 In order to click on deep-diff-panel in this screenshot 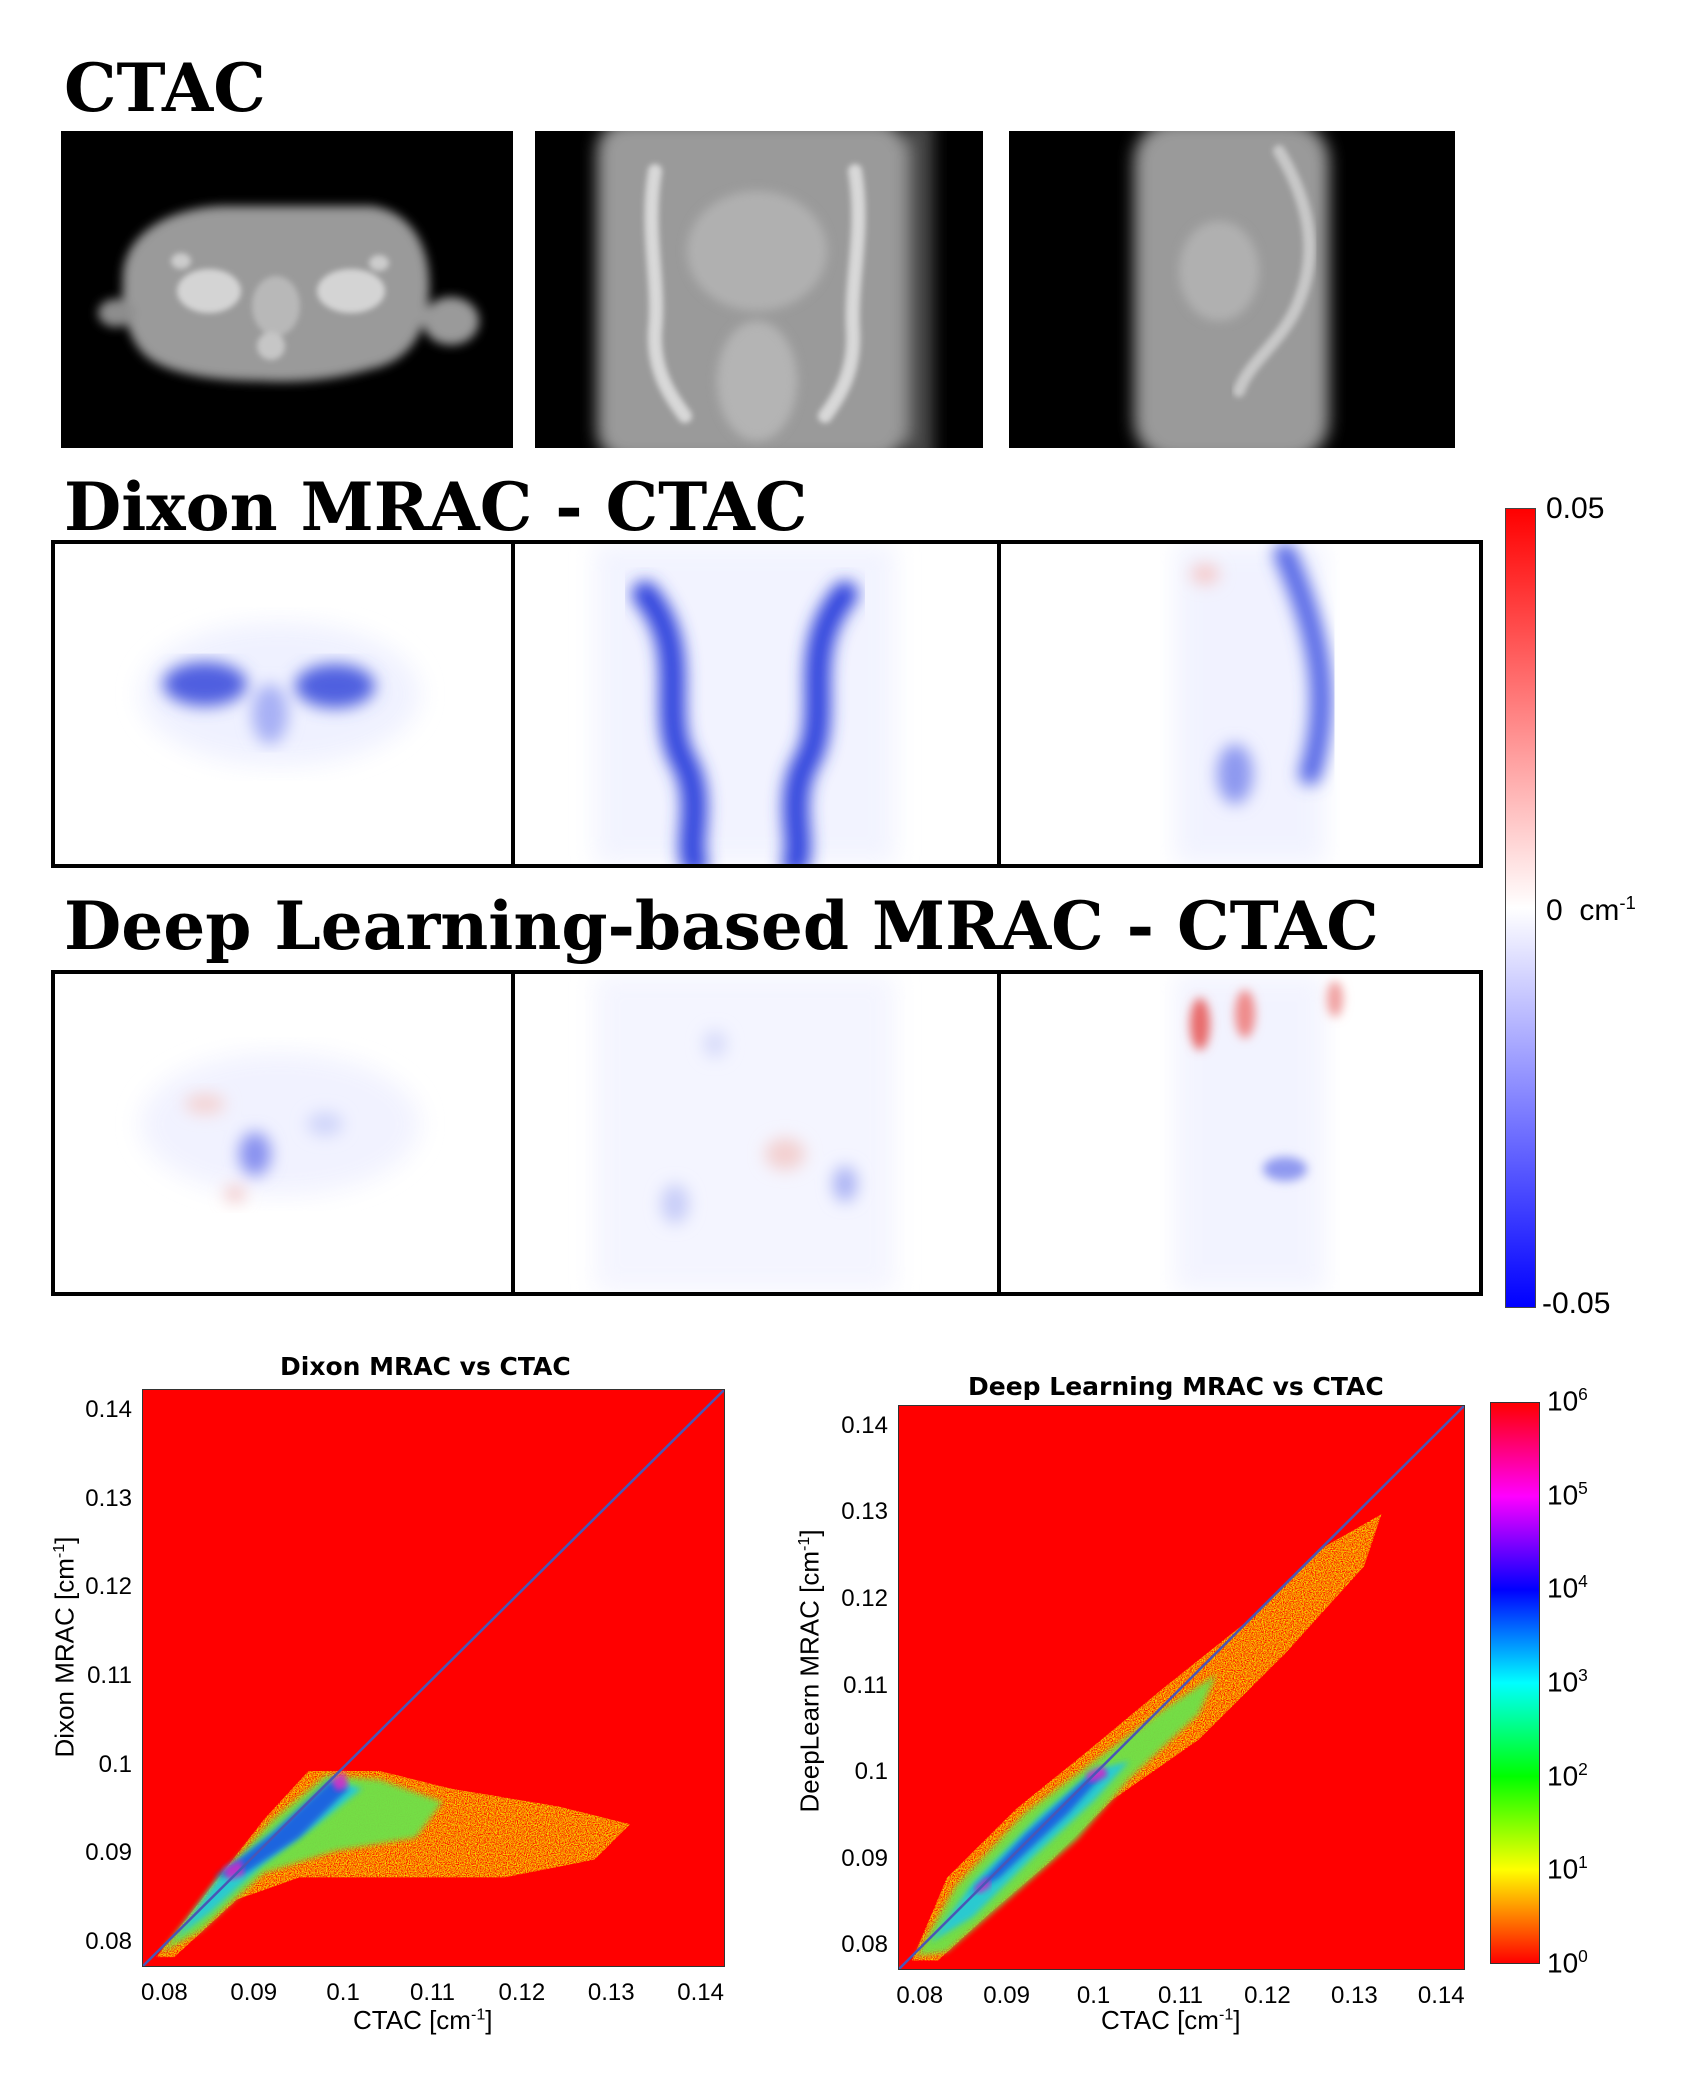, I will do `click(767, 1133)`.